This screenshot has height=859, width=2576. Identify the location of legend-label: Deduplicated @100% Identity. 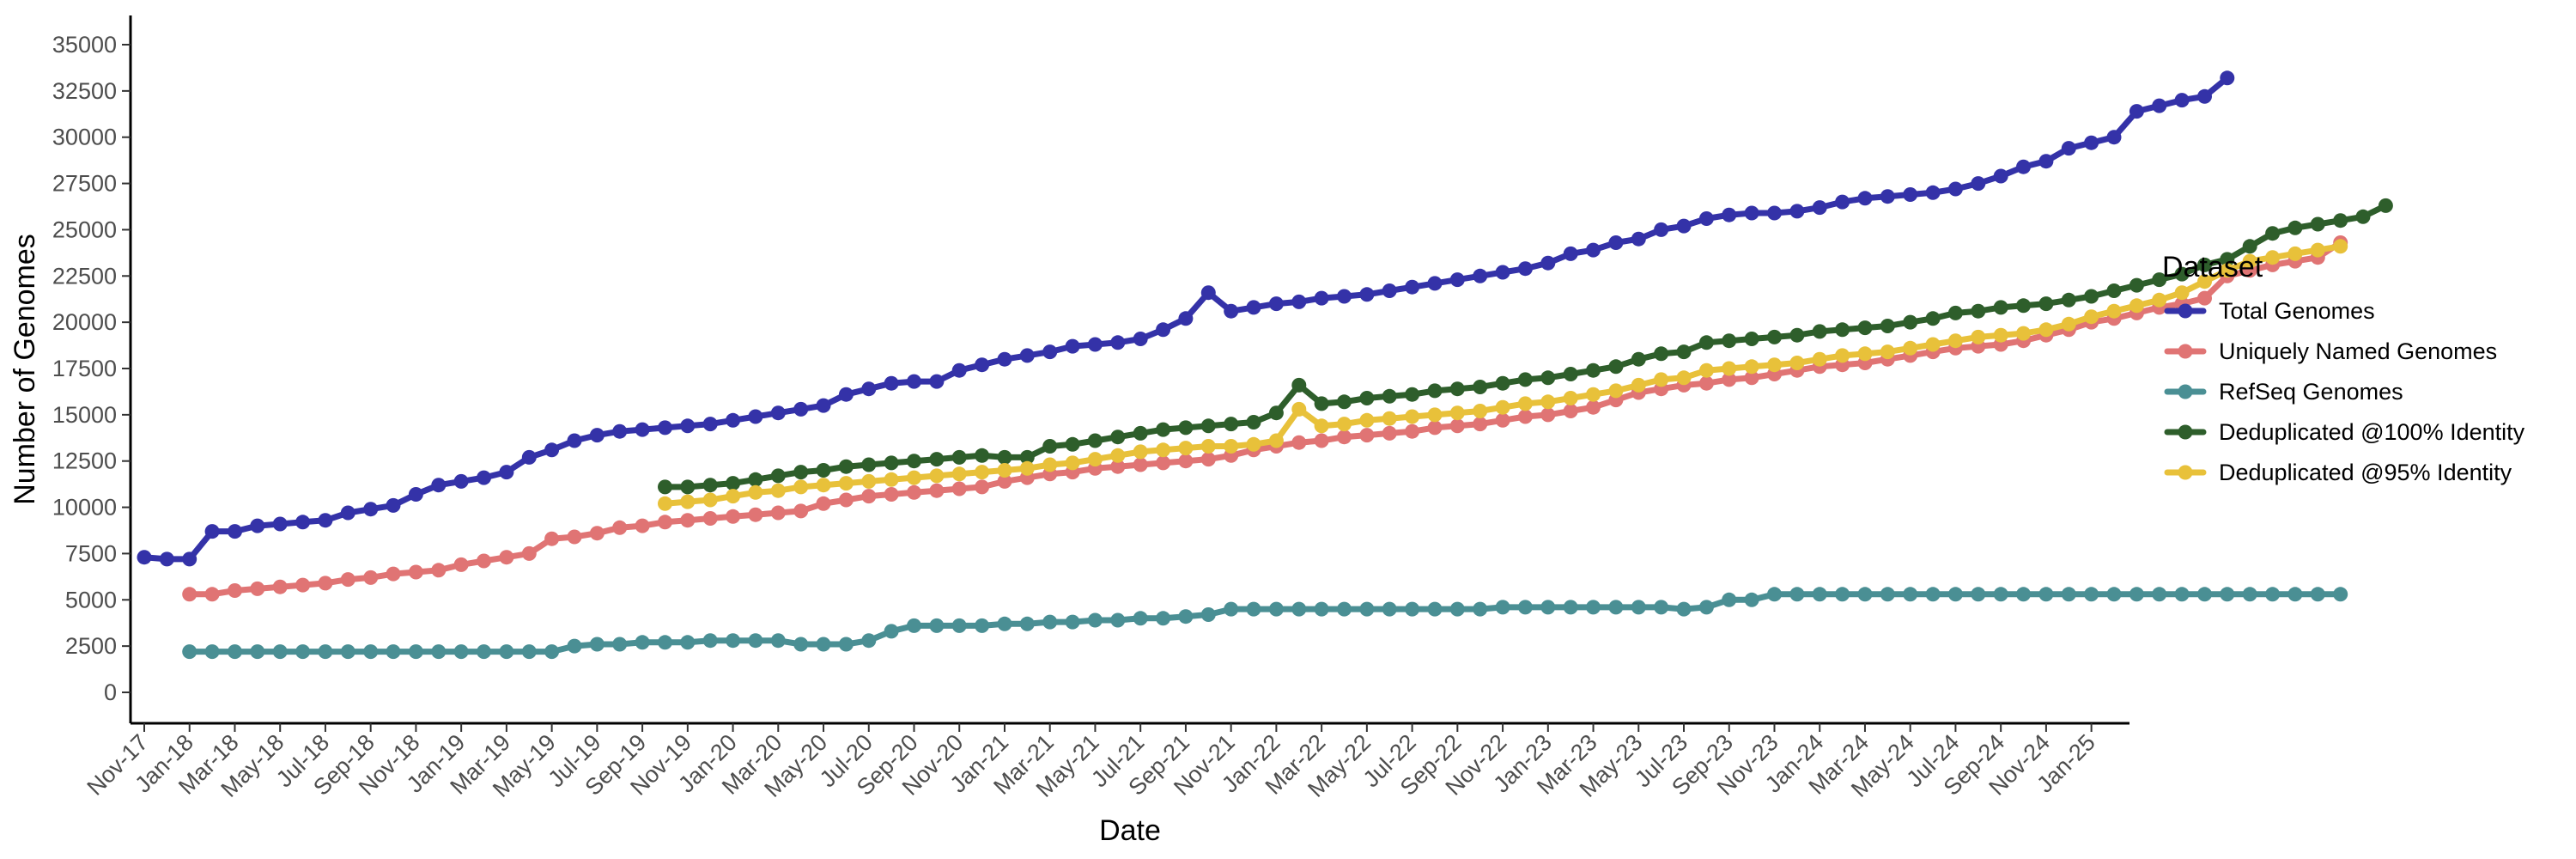
(2372, 432).